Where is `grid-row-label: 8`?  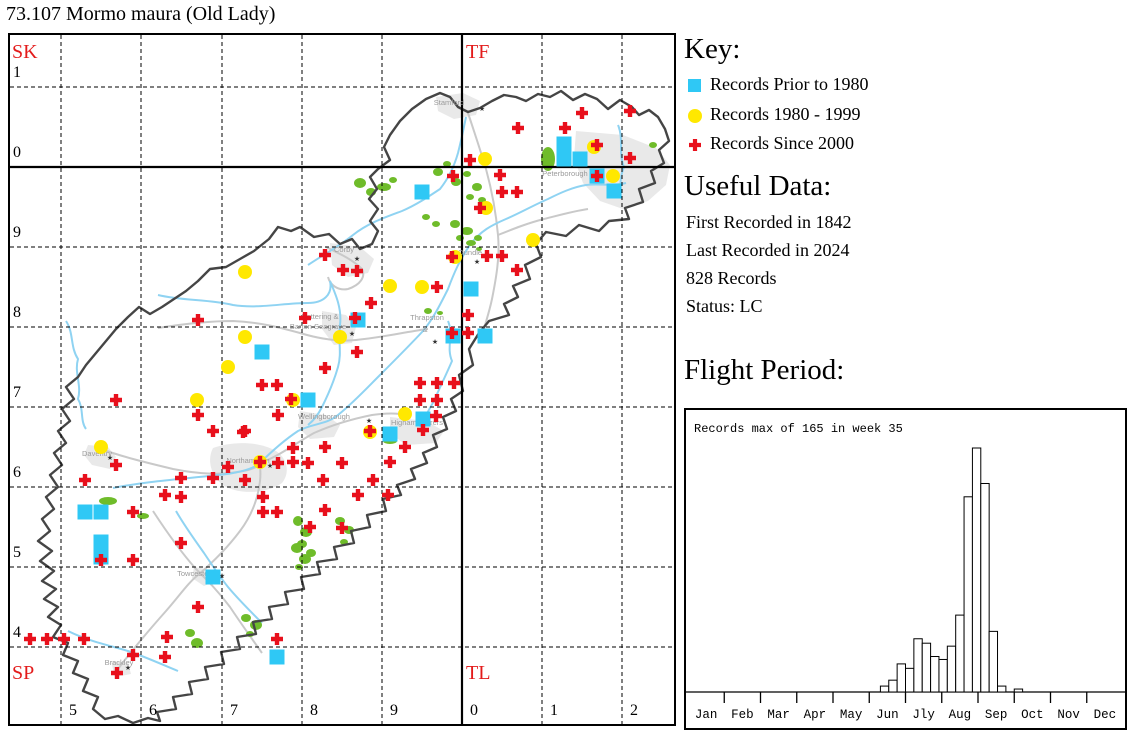 grid-row-label: 8 is located at coordinates (17, 312).